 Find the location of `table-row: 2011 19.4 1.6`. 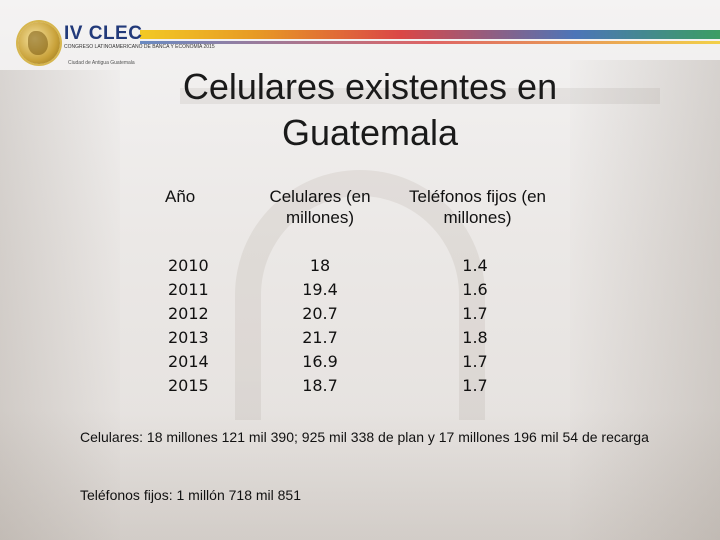

table-row: 2011 19.4 1.6 is located at coordinates (360, 290).